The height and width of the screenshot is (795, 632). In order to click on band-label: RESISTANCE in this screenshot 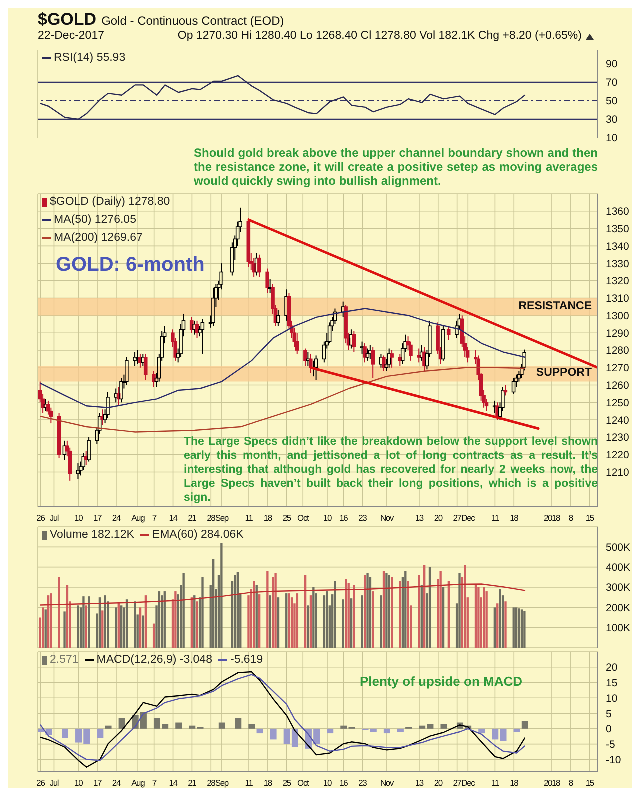, I will do `click(555, 306)`.